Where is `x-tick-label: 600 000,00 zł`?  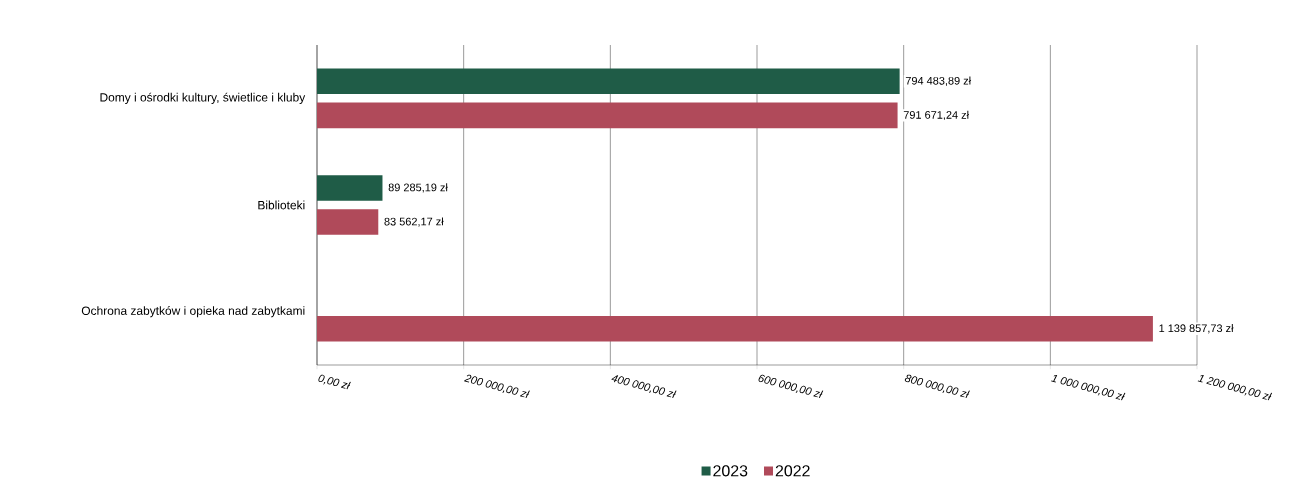 x-tick-label: 600 000,00 zł is located at coordinates (791, 386).